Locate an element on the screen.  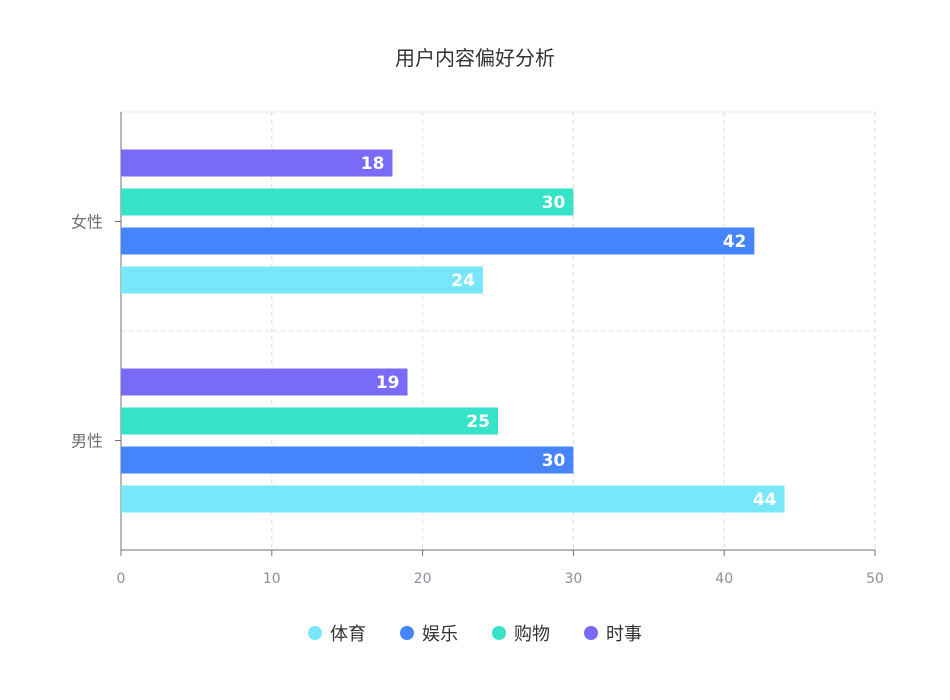
legend-item: 娱乐 is located at coordinates (429, 633).